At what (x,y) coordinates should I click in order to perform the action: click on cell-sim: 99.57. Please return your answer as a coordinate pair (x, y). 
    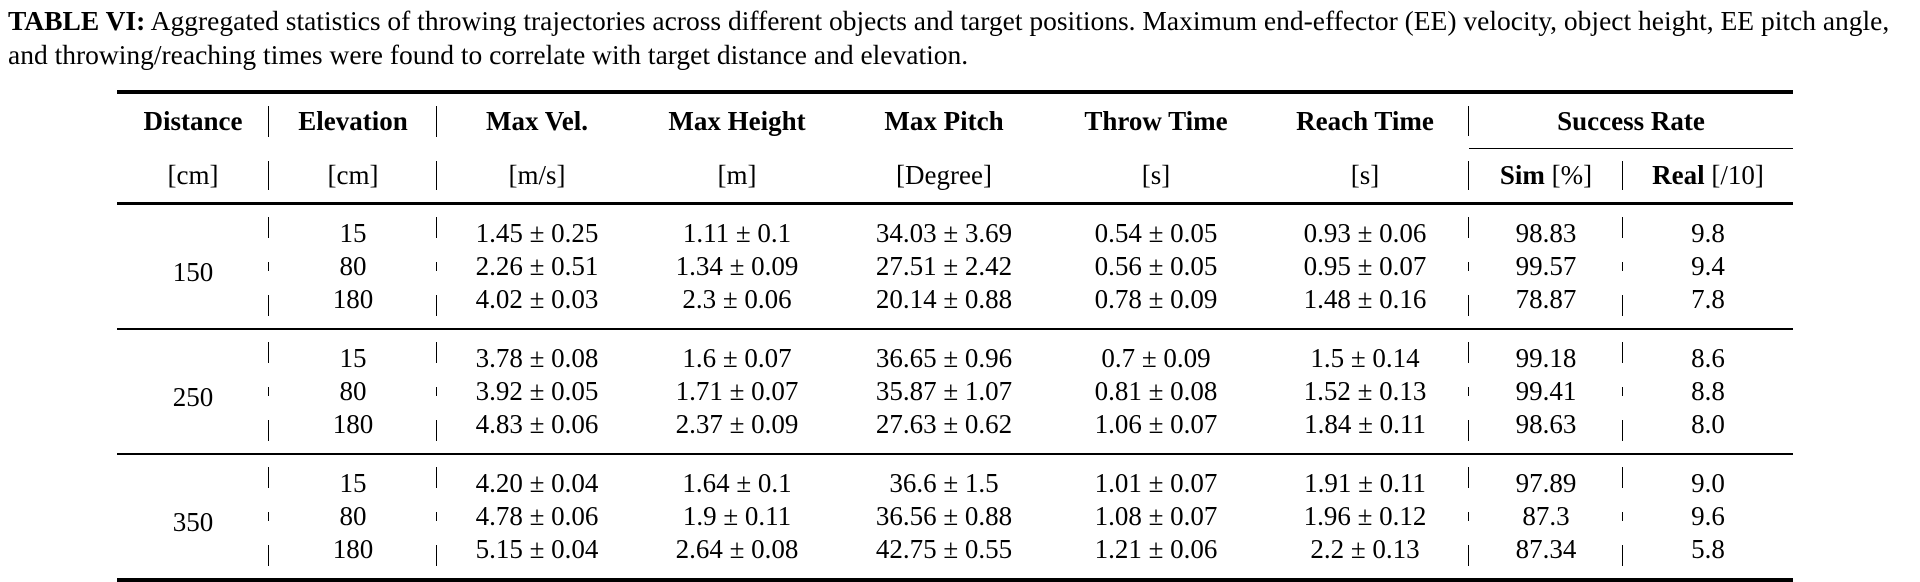
    Looking at the image, I should click on (1545, 266).